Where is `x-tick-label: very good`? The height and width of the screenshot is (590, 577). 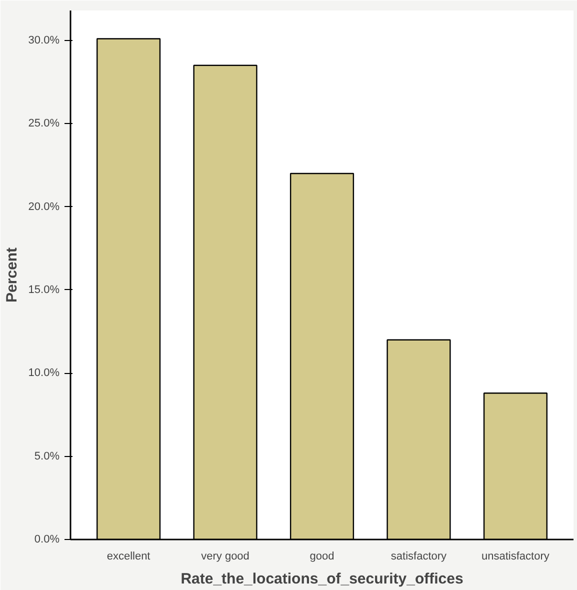 x-tick-label: very good is located at coordinates (225, 556).